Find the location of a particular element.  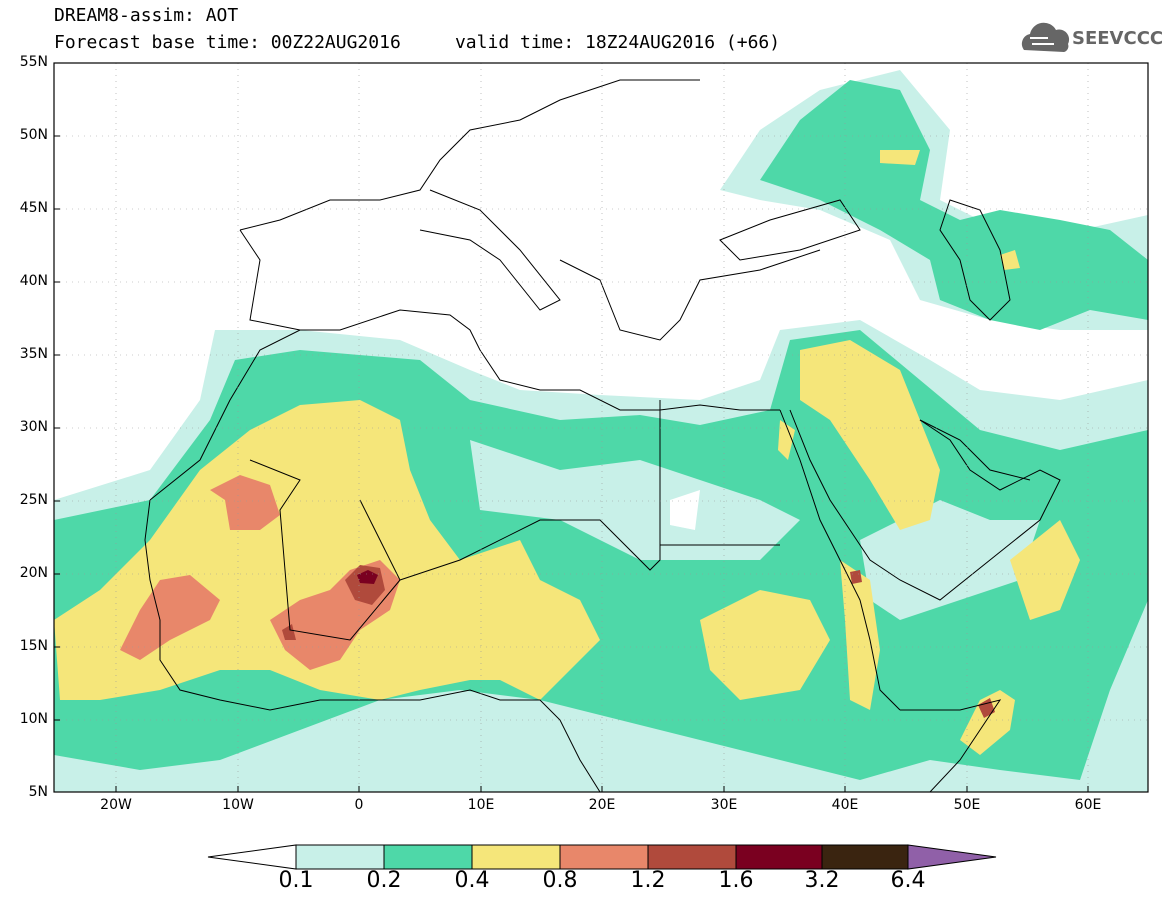

colorbar-label: 0.8 is located at coordinates (560, 880).